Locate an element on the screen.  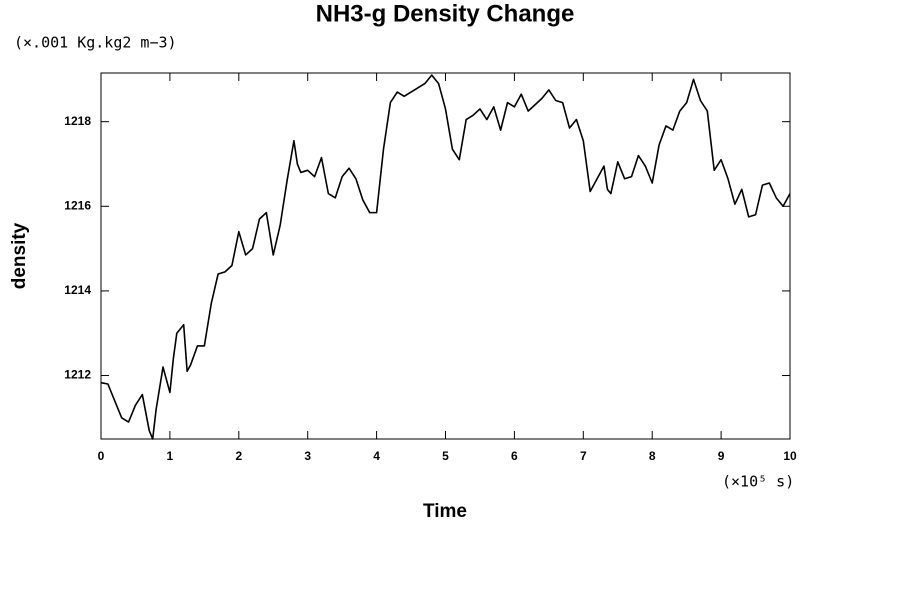
y-tick-label: 1212 is located at coordinates (77, 375).